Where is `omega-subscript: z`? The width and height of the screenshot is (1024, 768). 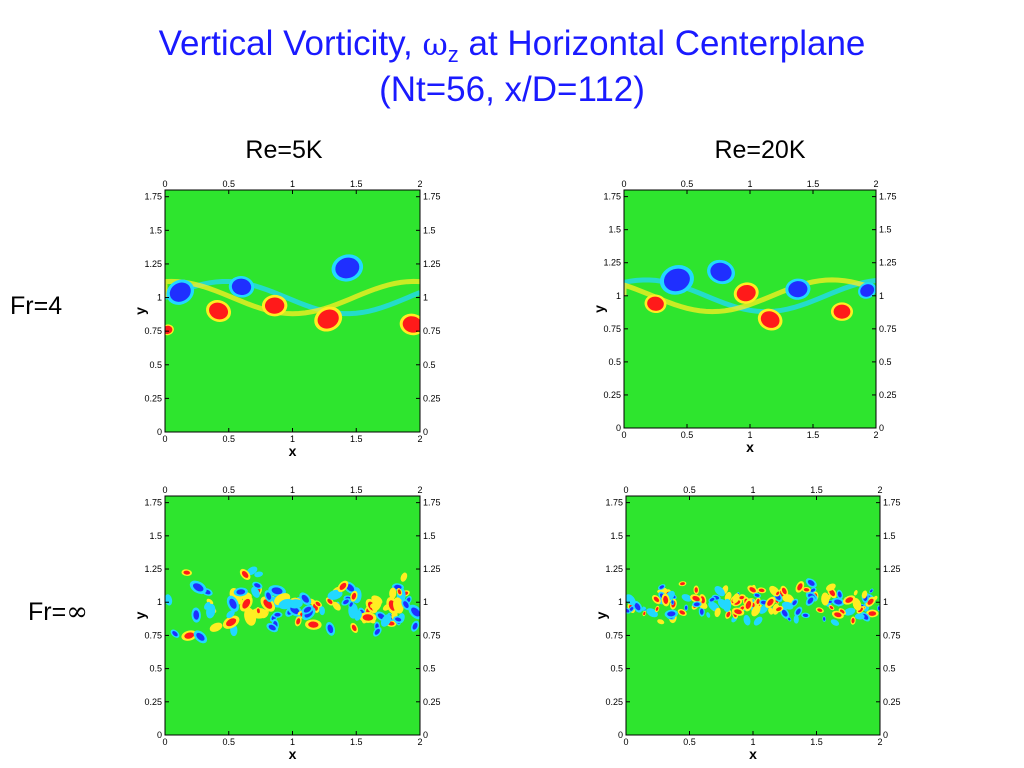 omega-subscript: z is located at coordinates (453, 54).